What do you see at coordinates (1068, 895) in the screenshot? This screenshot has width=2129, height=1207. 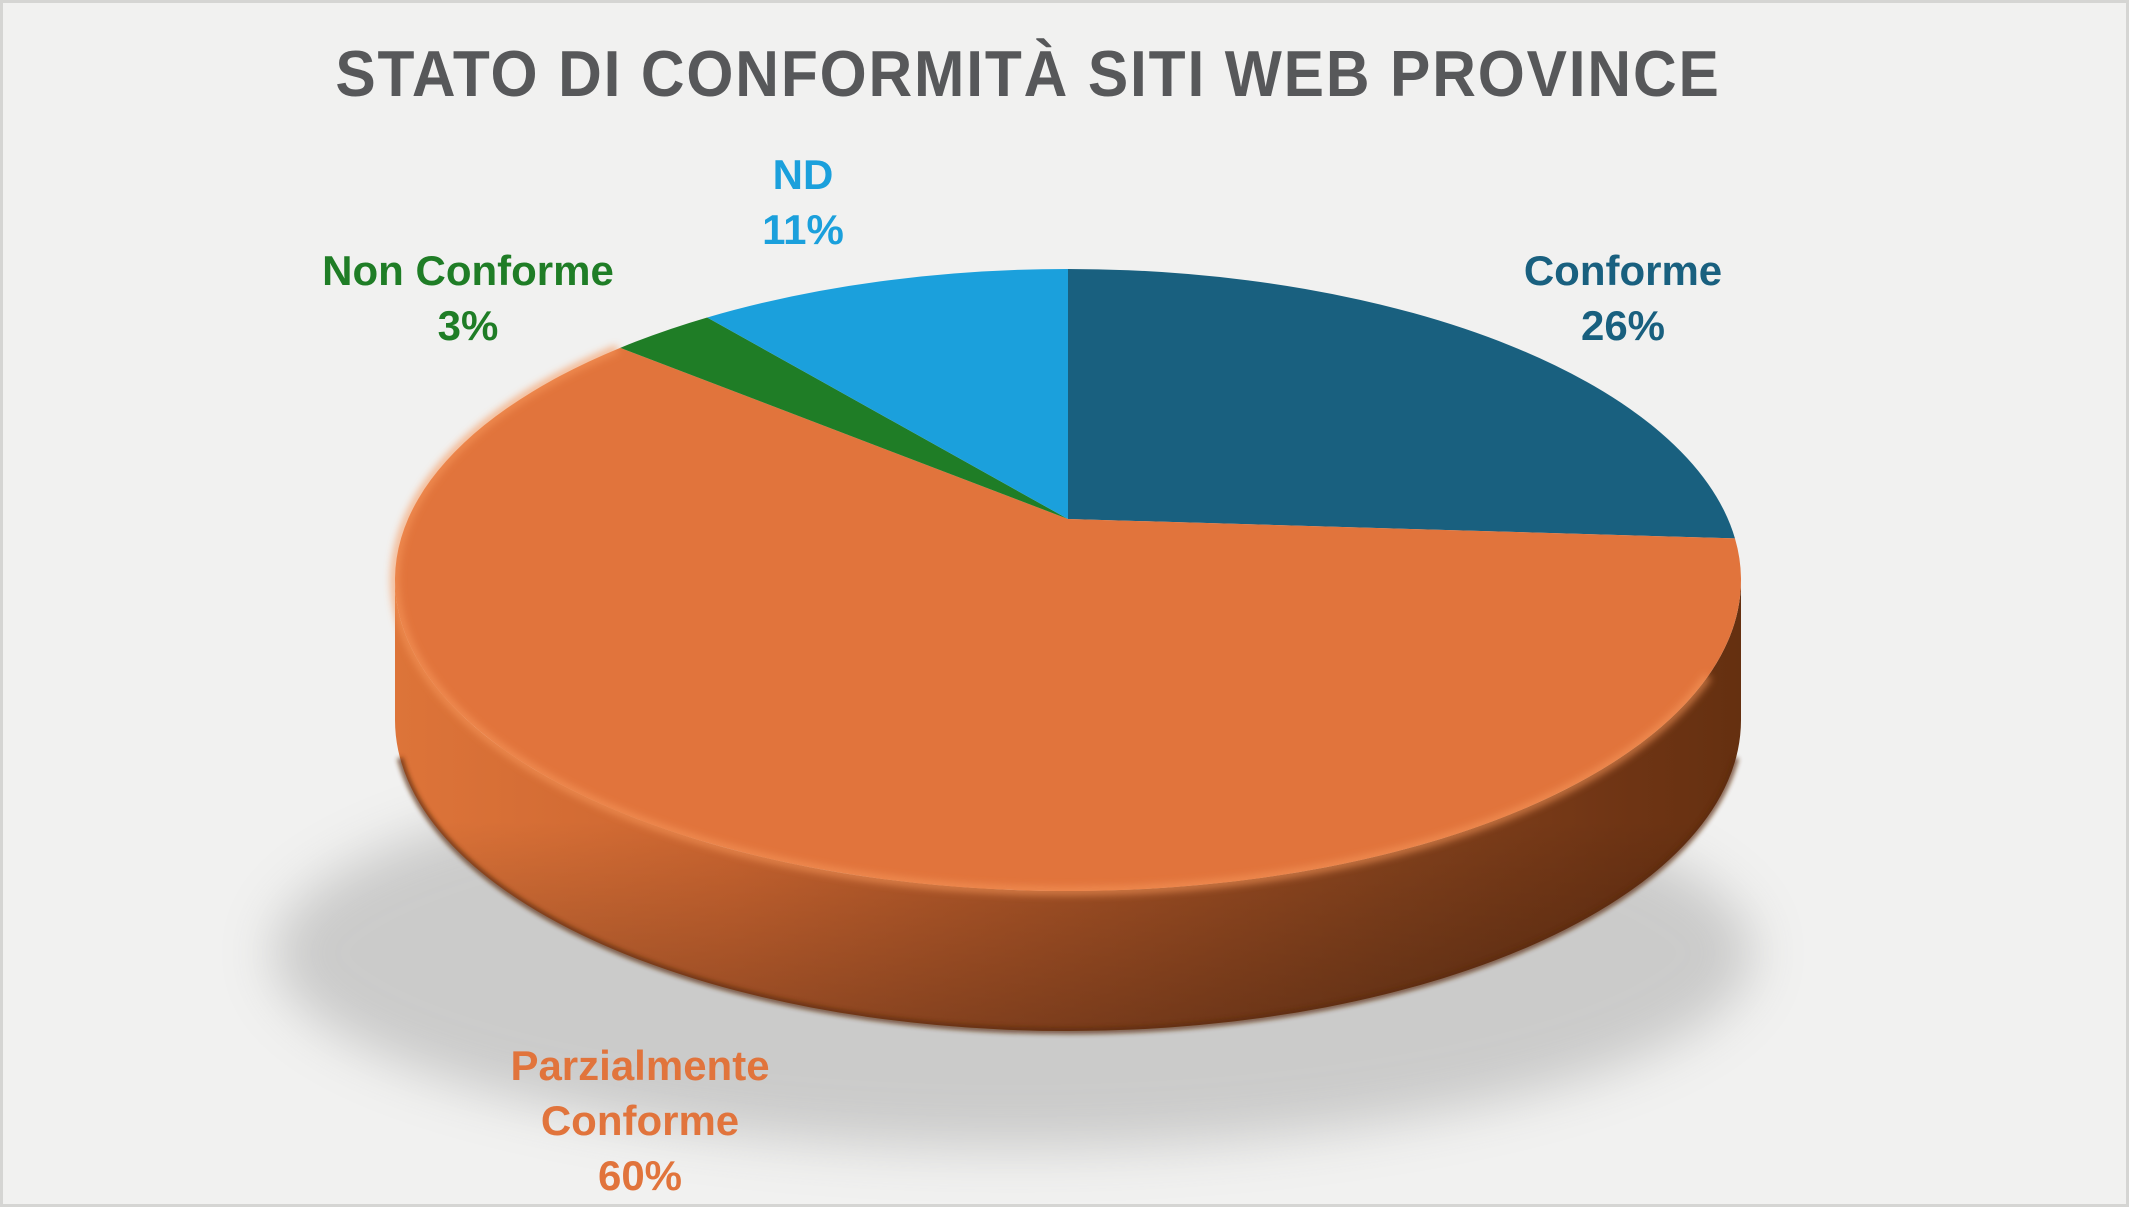 I see `pie-bottom-edge` at bounding box center [1068, 895].